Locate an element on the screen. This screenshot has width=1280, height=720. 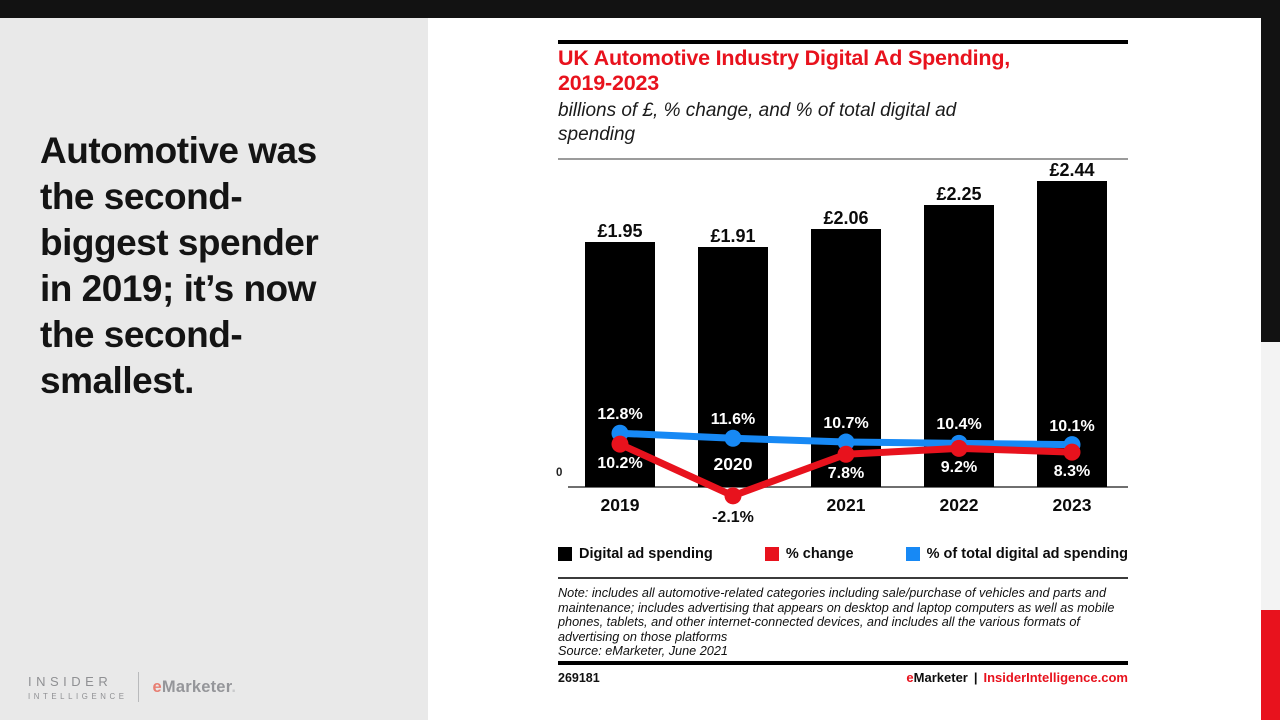
x-tick-label-2023: 2023 is located at coordinates (1072, 505).